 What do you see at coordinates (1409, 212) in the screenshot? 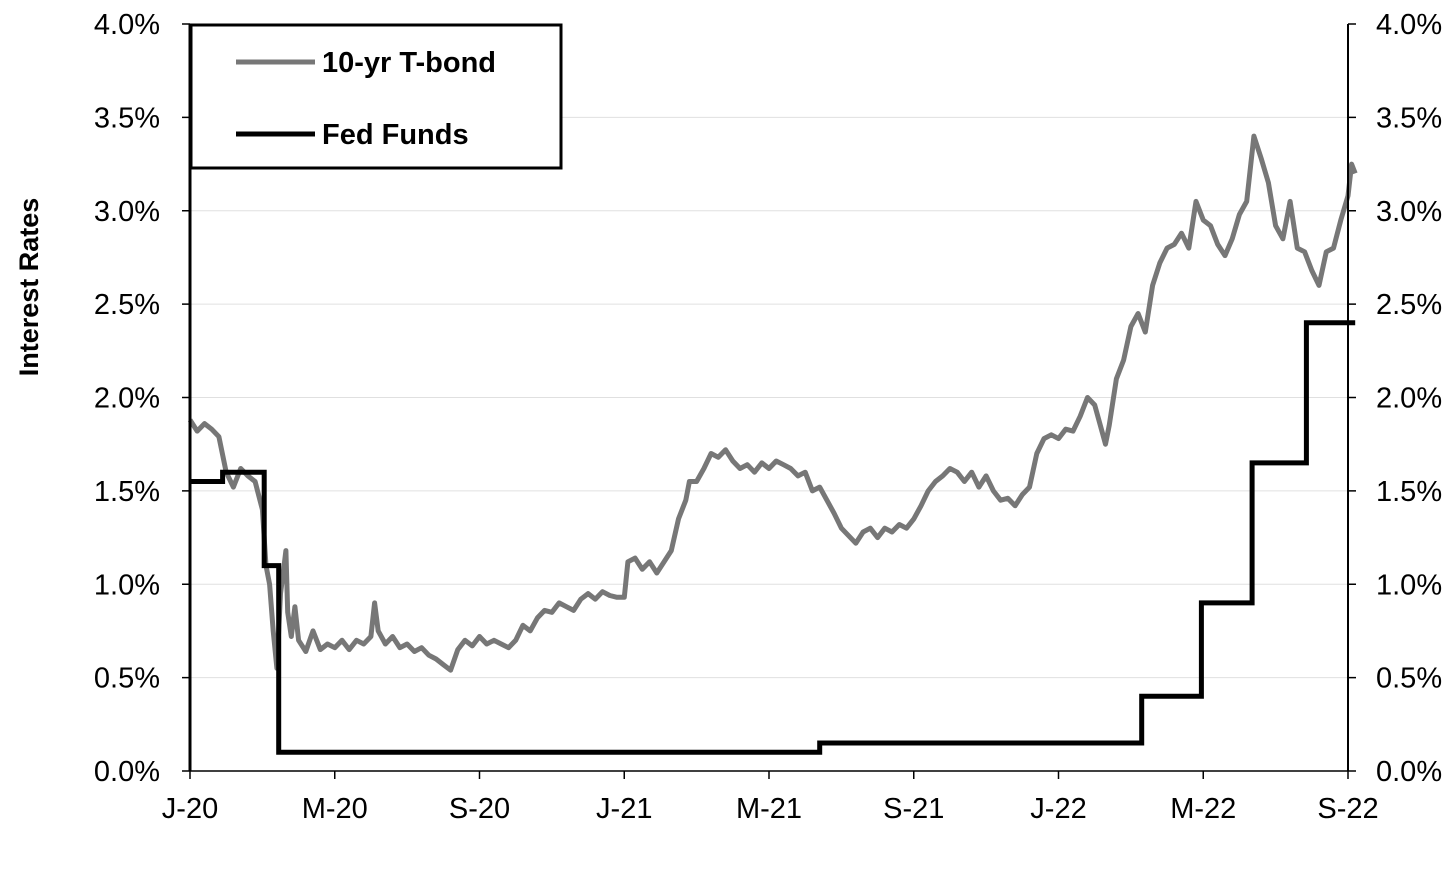
I see `y-tick-label-right: 3.0%` at bounding box center [1409, 212].